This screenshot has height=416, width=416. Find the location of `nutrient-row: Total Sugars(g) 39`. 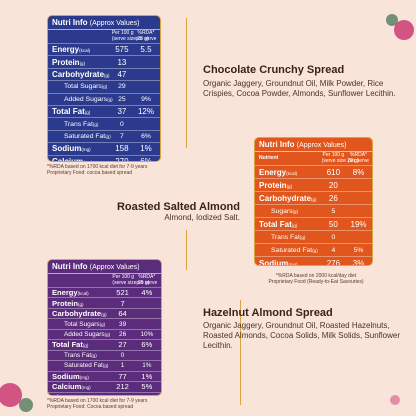

nutrient-row: Total Sugars(g) 39 is located at coordinates (104, 324).